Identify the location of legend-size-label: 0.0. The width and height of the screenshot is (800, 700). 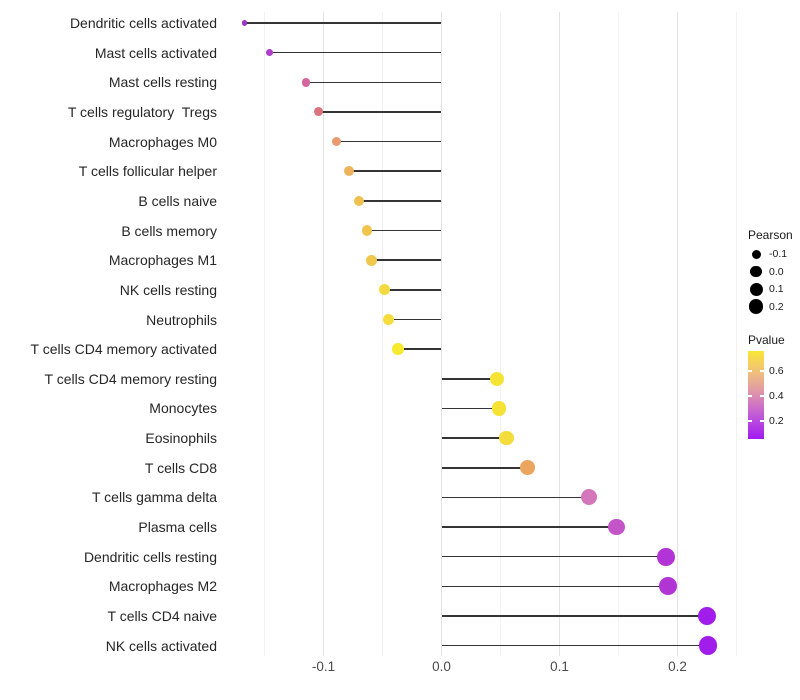
(776, 271).